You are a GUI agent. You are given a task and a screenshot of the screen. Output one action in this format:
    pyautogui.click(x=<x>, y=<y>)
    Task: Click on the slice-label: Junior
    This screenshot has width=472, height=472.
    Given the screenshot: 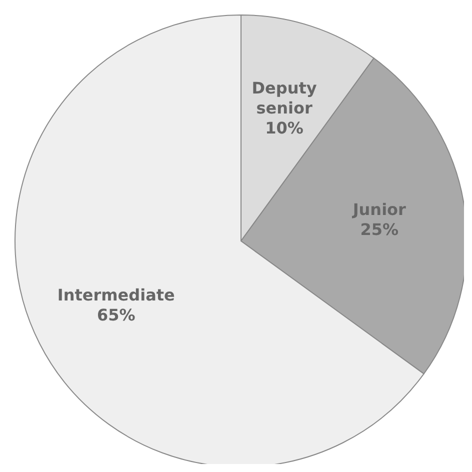 What is the action you would take?
    pyautogui.click(x=379, y=209)
    